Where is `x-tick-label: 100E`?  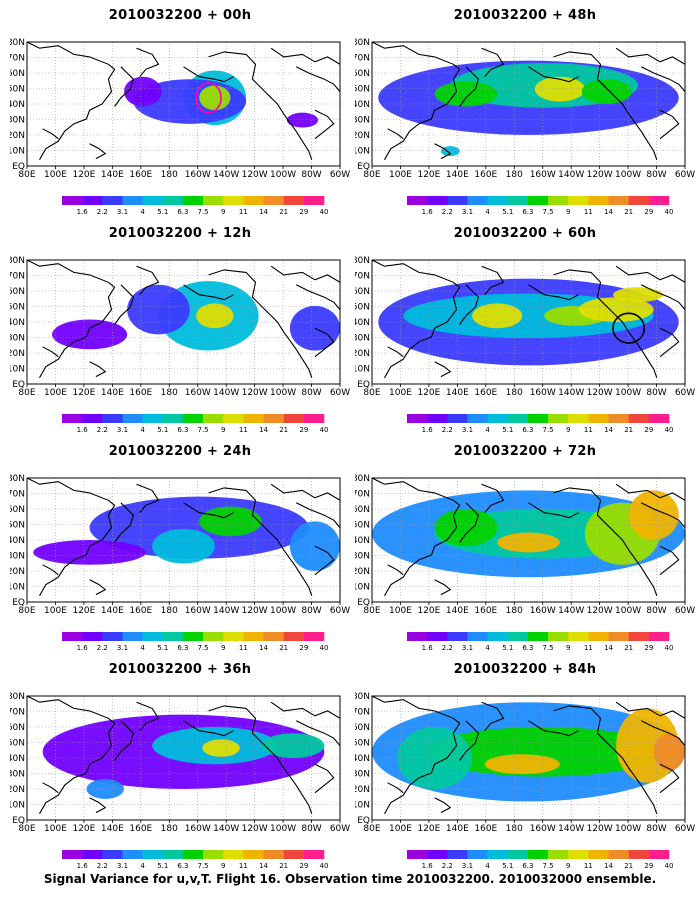 x-tick-label: 100E is located at coordinates (400, 175).